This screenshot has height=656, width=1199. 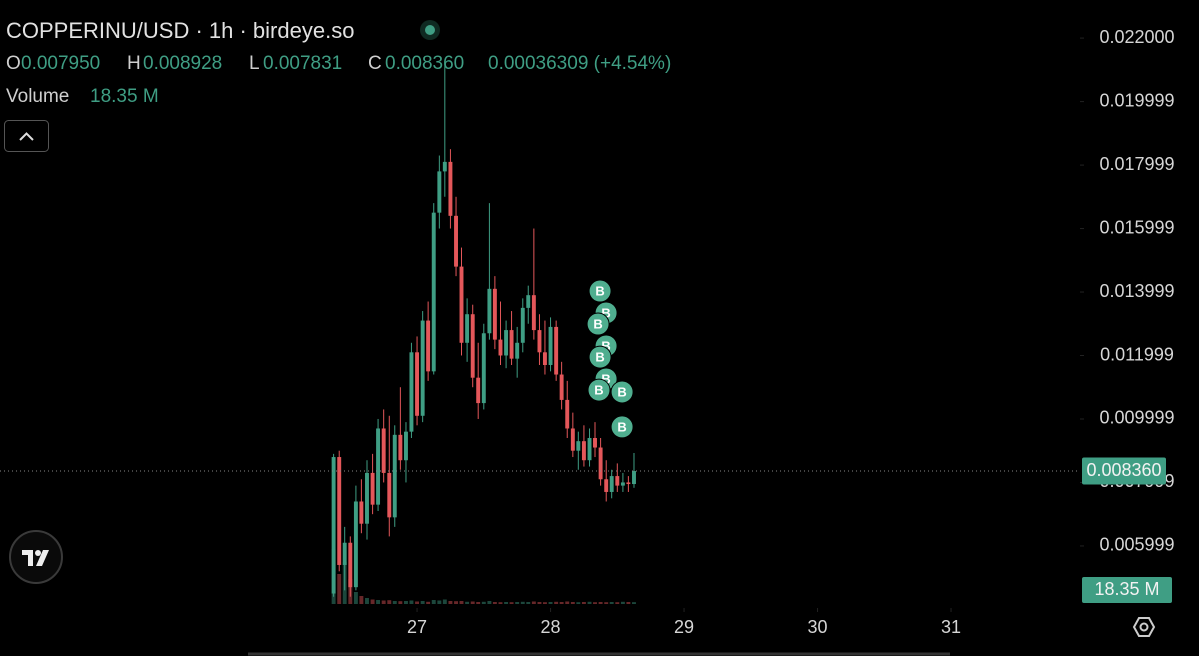 I want to click on x-tick-label: 31, so click(x=951, y=627).